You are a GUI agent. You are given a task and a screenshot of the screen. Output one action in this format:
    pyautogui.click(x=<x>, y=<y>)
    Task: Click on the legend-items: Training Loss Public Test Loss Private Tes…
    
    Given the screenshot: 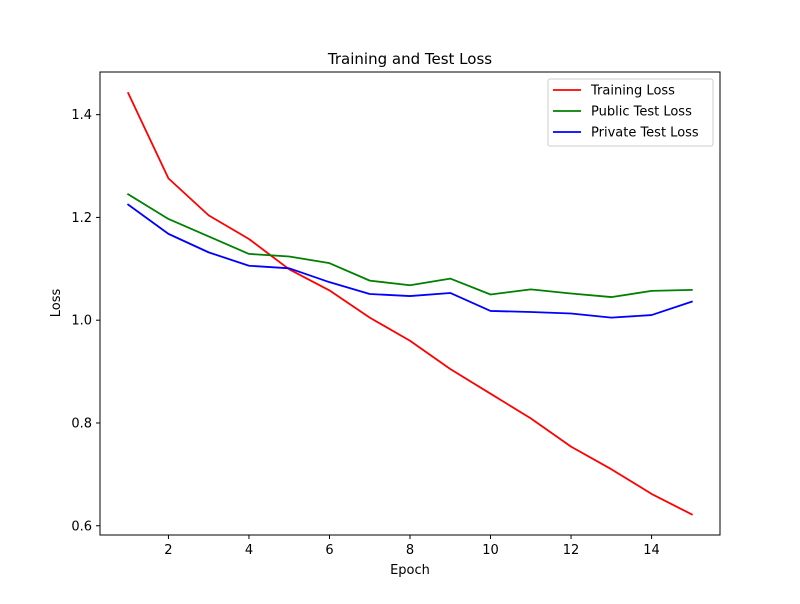 What is the action you would take?
    pyautogui.click(x=626, y=112)
    